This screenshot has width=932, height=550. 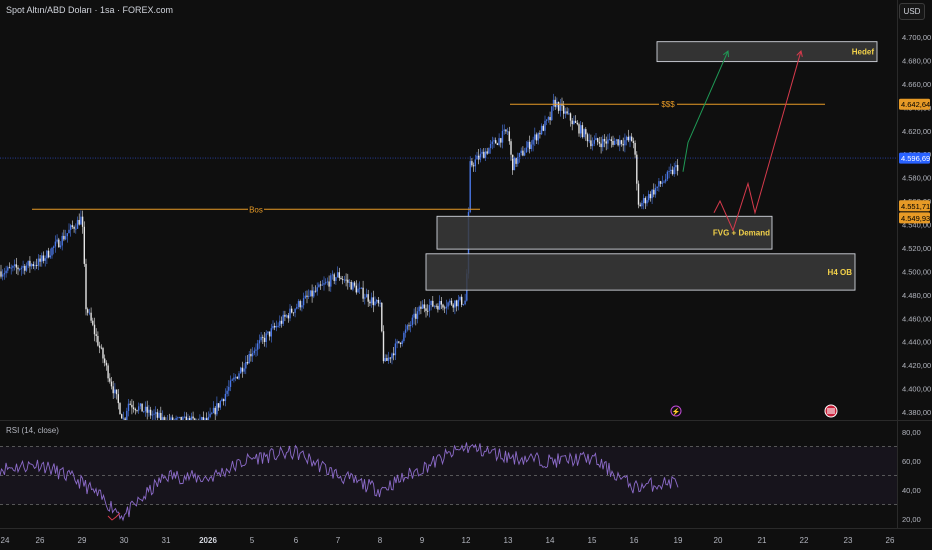 What do you see at coordinates (911, 490) in the screenshot?
I see `rsi-y-tick-label: 40,00` at bounding box center [911, 490].